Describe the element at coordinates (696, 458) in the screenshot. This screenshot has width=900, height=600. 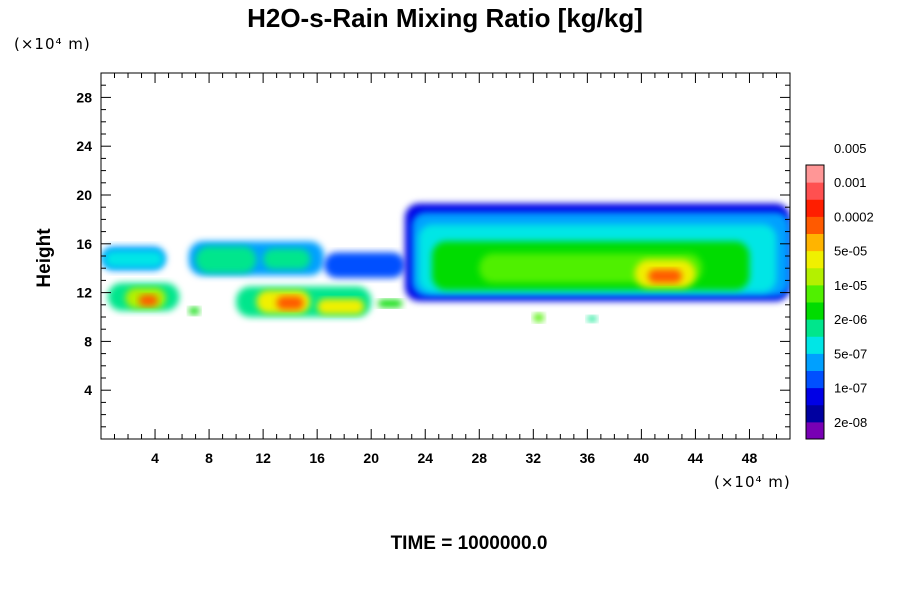
I see `x-tick-label: 44` at that location.